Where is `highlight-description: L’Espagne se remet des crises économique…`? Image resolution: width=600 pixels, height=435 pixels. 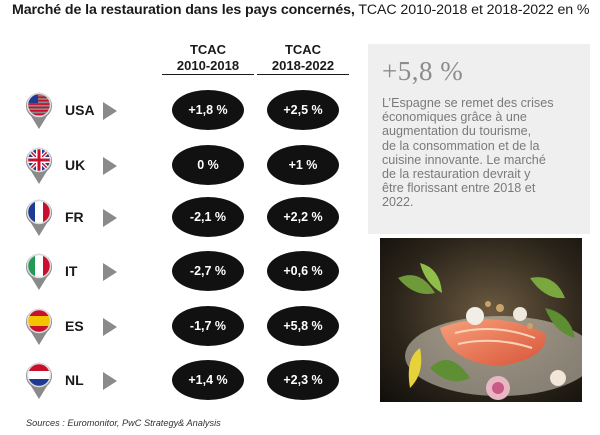
highlight-description: L’Espagne se remet des crises économique… is located at coordinates (482, 153).